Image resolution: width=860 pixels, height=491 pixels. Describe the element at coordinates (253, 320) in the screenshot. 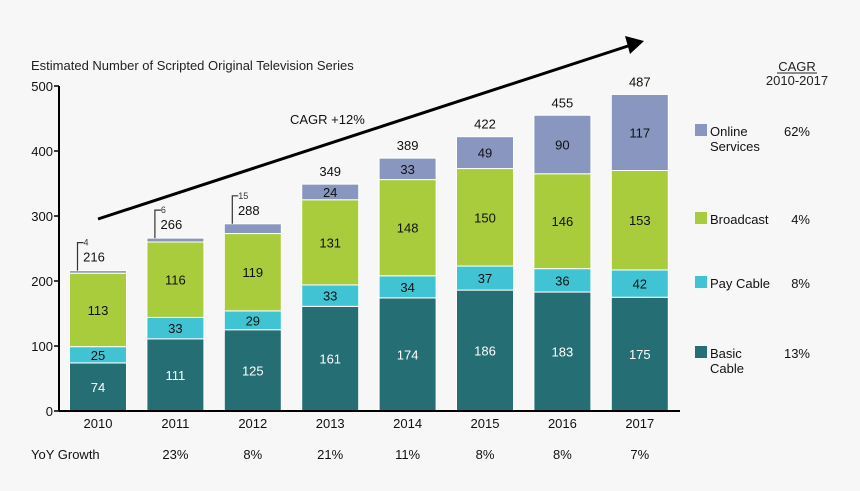

I see `data-label: 29` at that location.